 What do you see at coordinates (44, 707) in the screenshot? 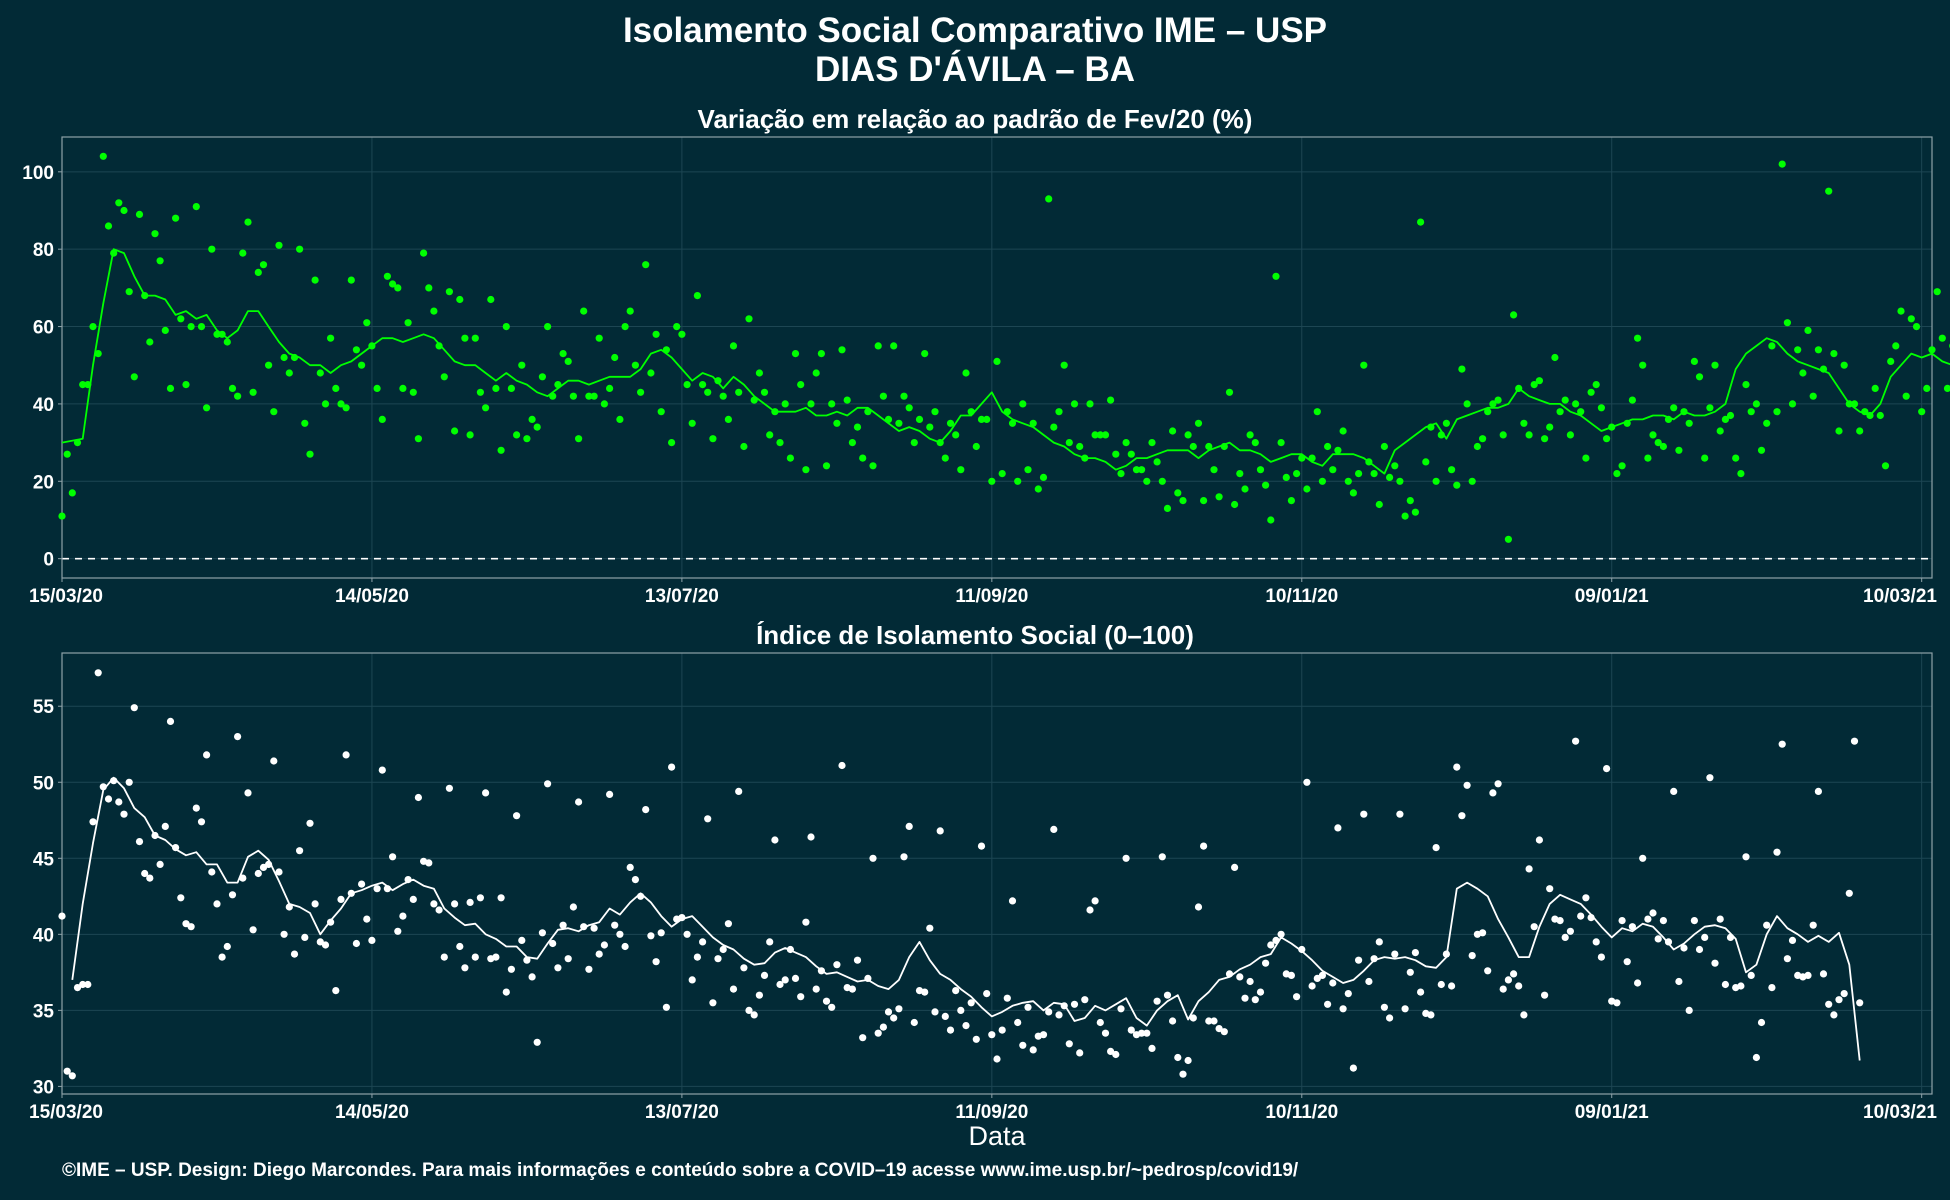
I see `y-tick-label: 55` at bounding box center [44, 707].